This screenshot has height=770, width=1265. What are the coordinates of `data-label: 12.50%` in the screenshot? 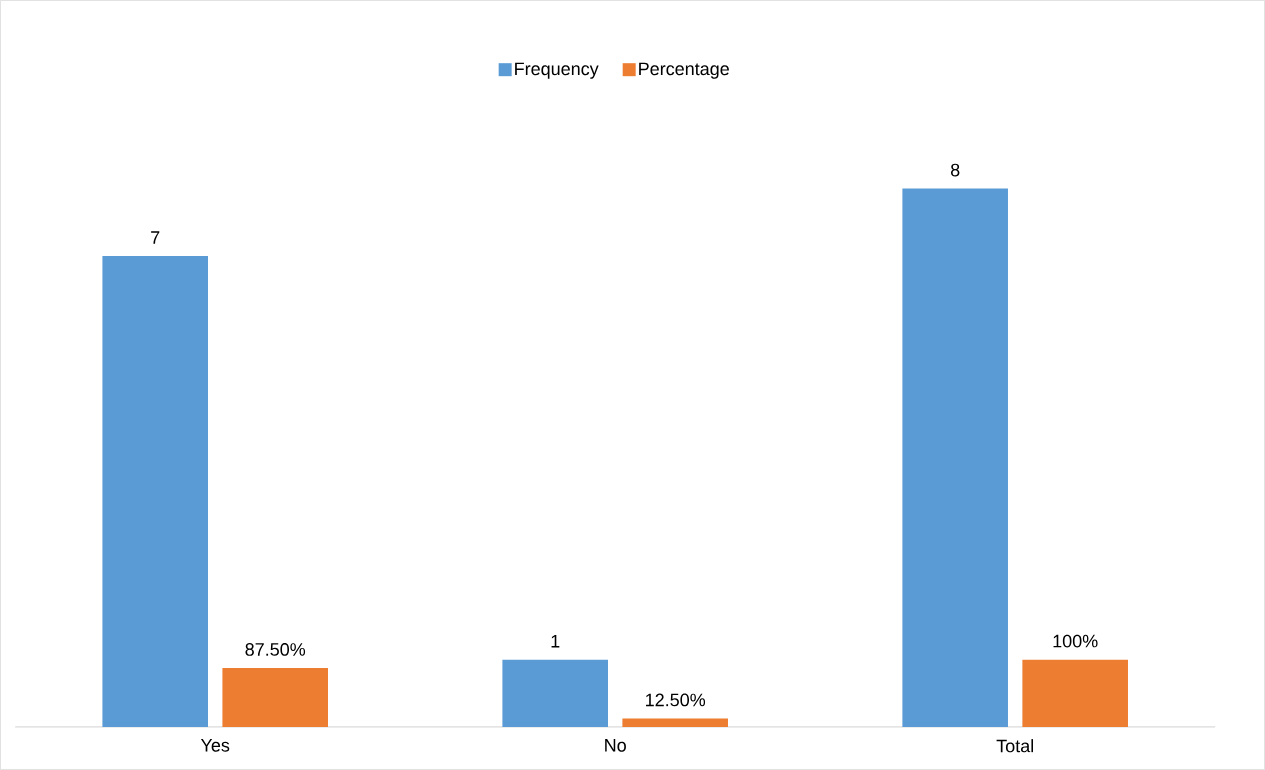 It's located at (676, 700).